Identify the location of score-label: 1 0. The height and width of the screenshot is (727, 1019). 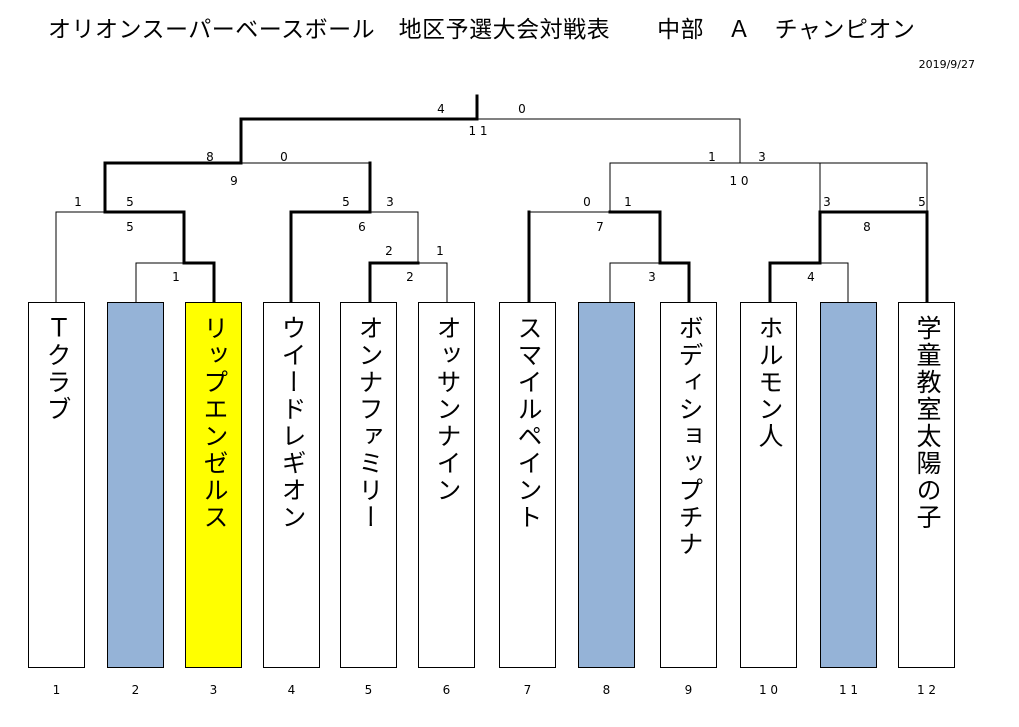
(739, 181).